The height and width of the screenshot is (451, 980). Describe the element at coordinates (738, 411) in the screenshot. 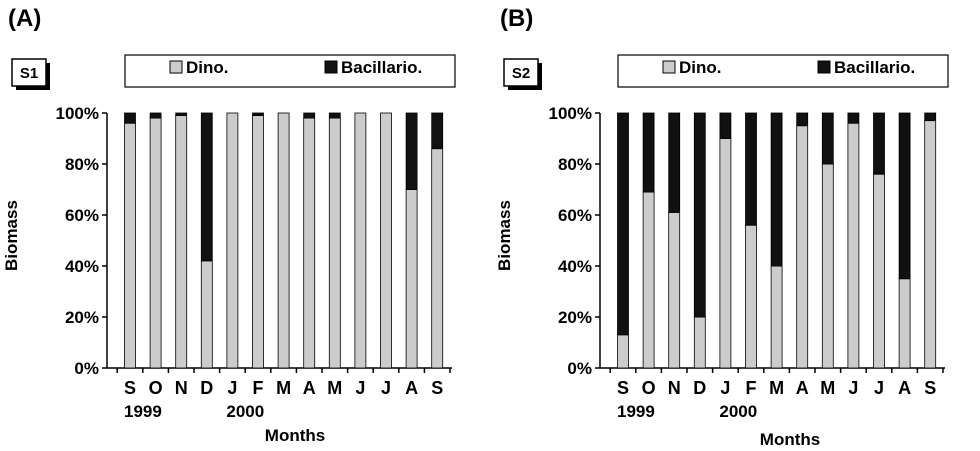

I see `year-label: 2000` at that location.